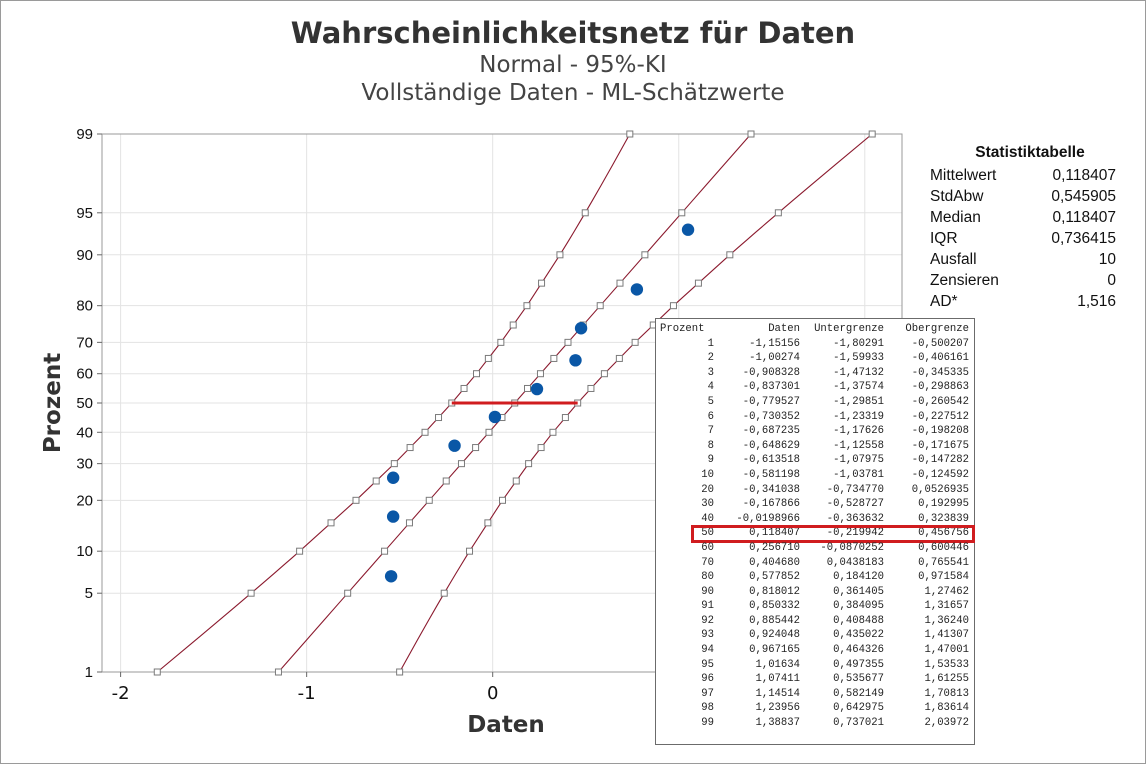 Image resolution: width=1146 pixels, height=764 pixels. Describe the element at coordinates (710, 445) in the screenshot. I see `cell-prozent: 8` at that location.